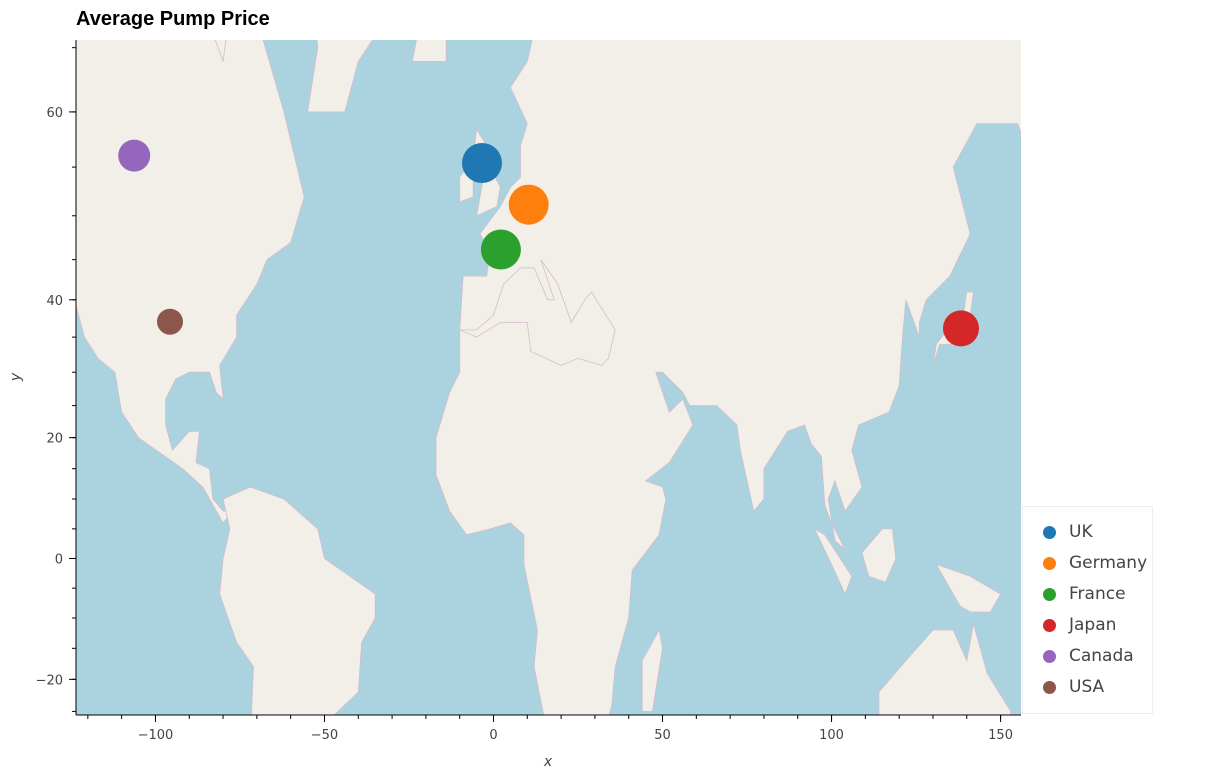 Image resolution: width=1220 pixels, height=774 pixels. What do you see at coordinates (500, 249) in the screenshot?
I see `point-france` at bounding box center [500, 249].